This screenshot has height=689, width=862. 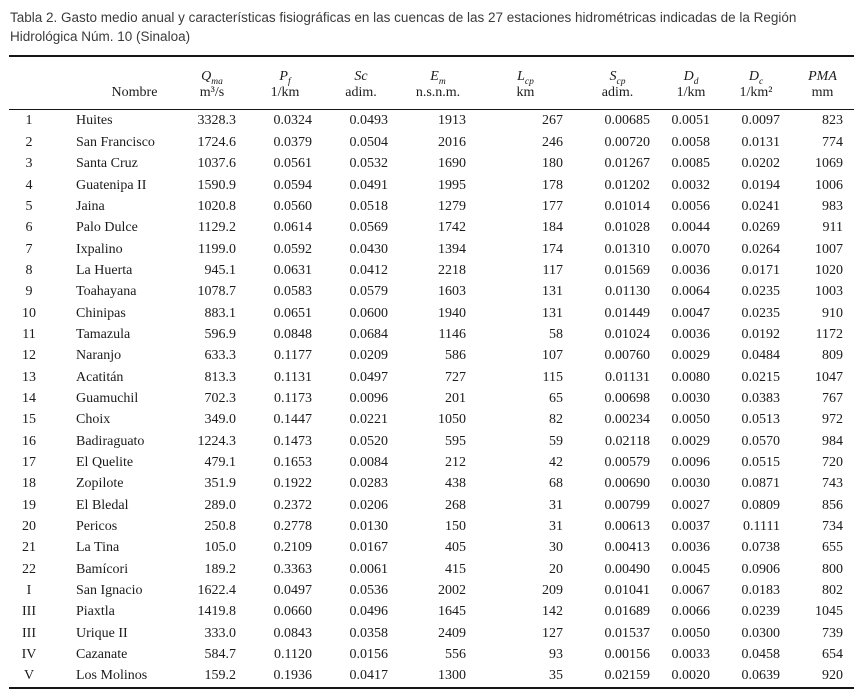 I want to click on table-cell: 1940, so click(x=452, y=313).